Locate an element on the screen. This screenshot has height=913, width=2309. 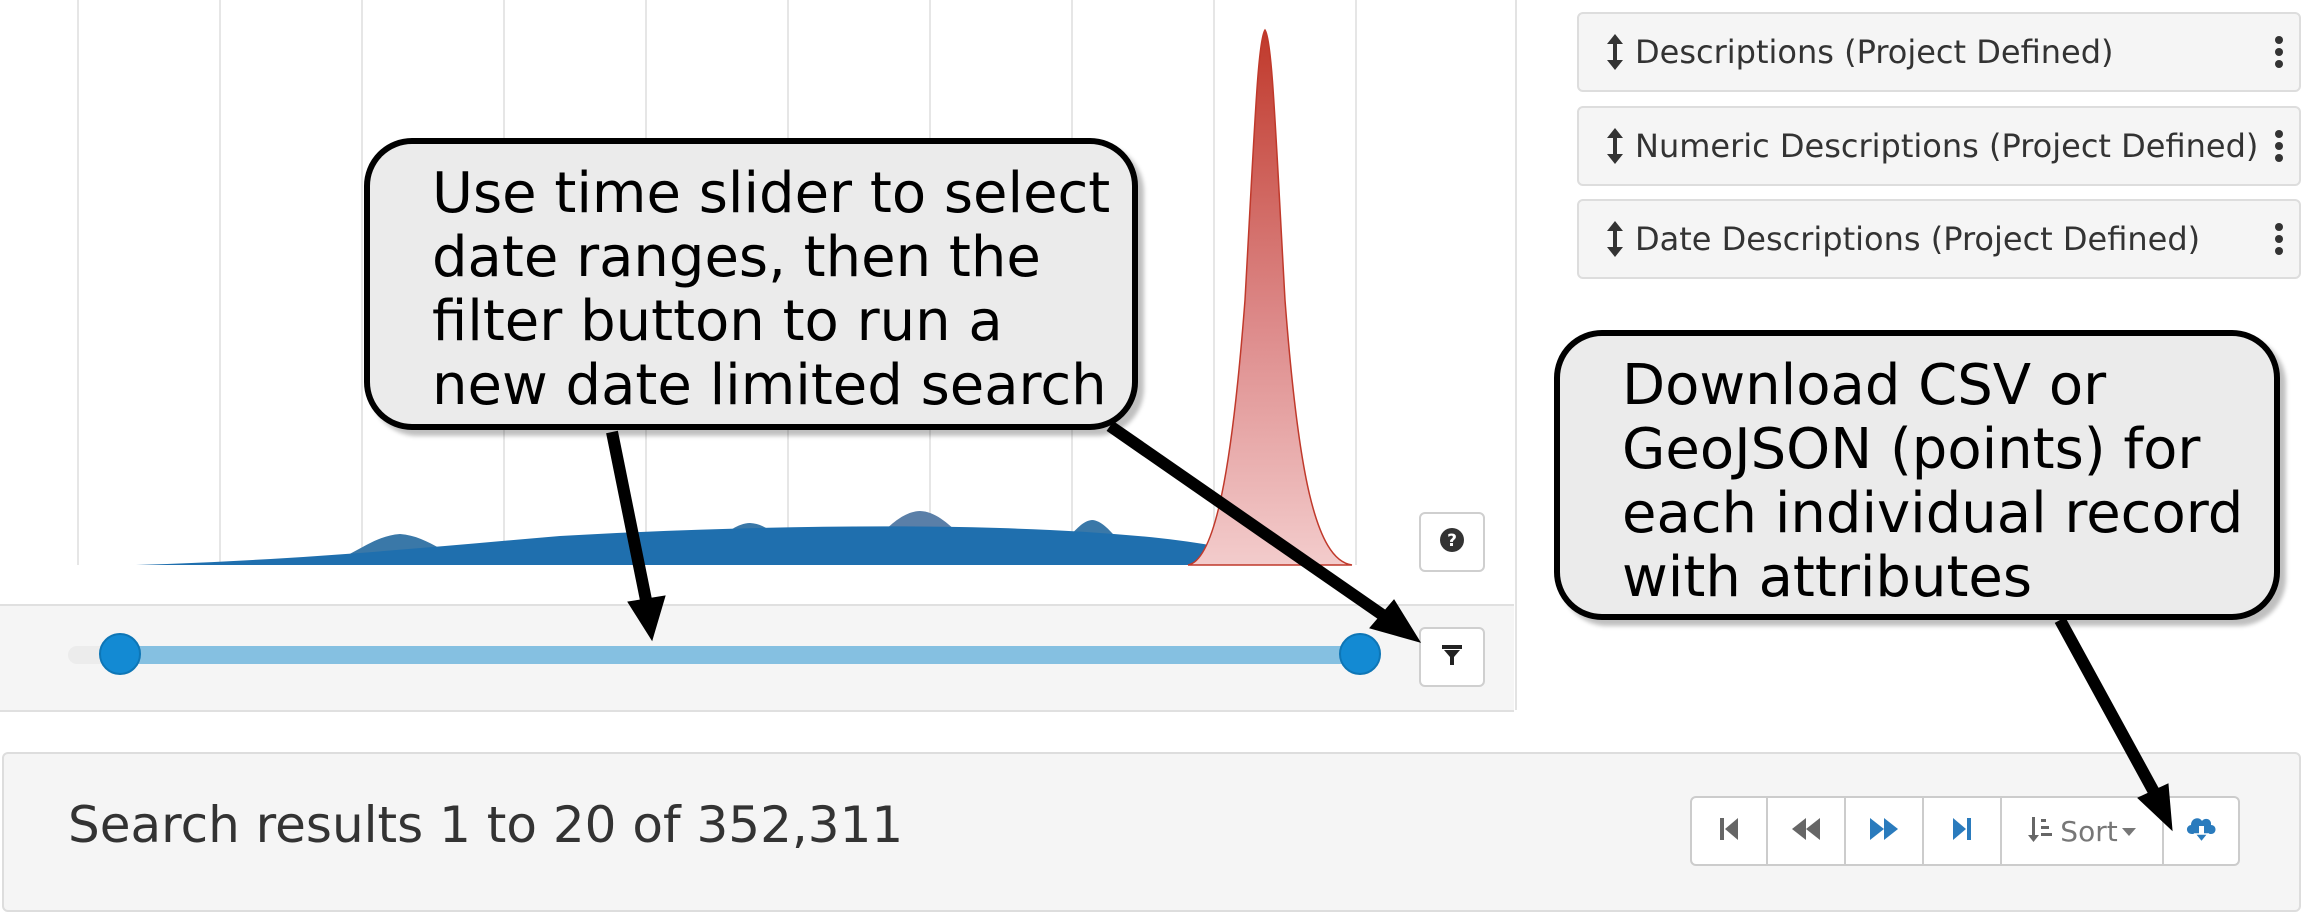
time-slider-end-handle is located at coordinates (1360, 654).